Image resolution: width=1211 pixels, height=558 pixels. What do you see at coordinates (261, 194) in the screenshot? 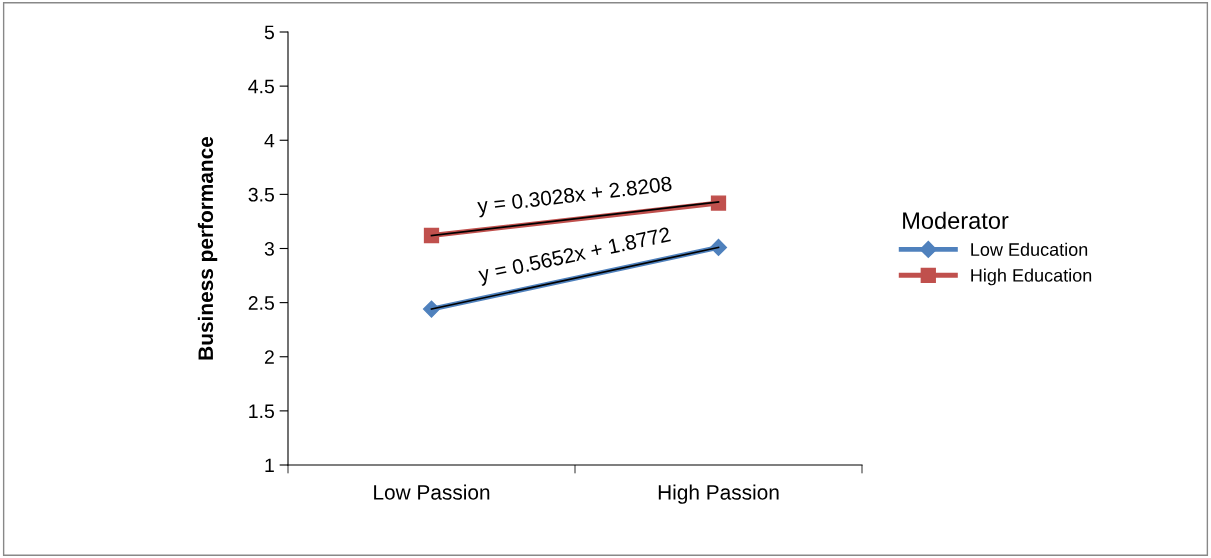
I see `y-tick-label: 3.5` at bounding box center [261, 194].